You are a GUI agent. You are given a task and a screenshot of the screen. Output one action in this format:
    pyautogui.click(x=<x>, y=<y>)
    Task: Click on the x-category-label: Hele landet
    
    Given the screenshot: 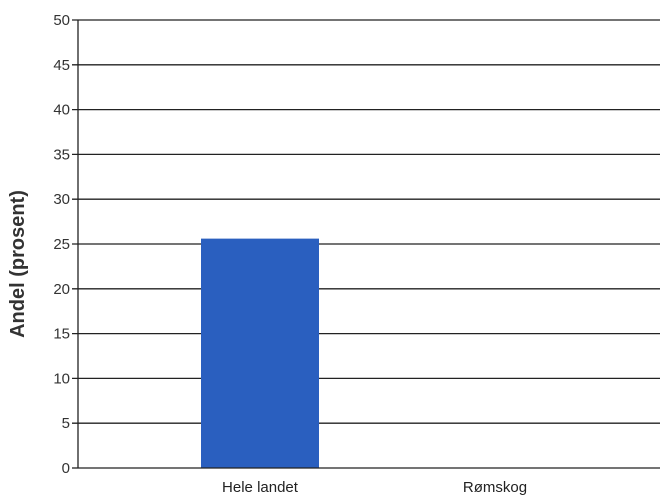 What is the action you would take?
    pyautogui.click(x=260, y=487)
    